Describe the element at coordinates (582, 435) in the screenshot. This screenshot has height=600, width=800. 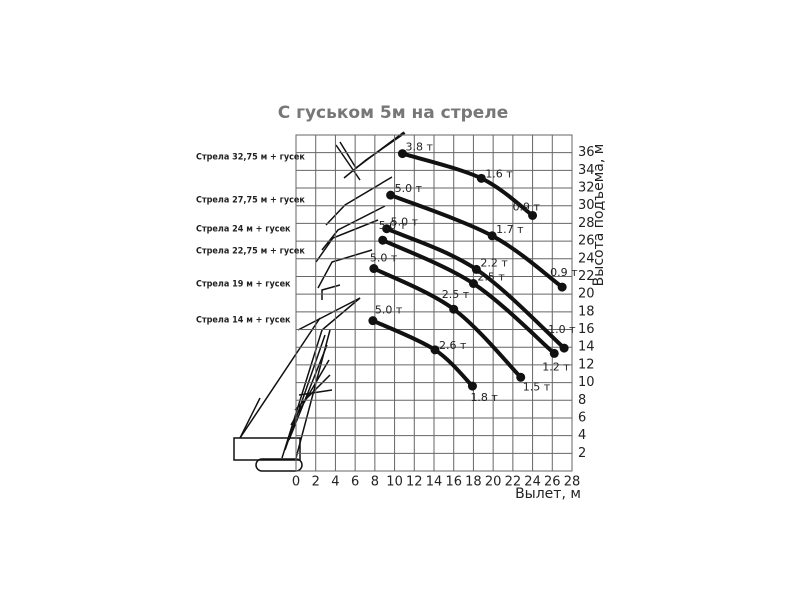
I see `y-tick-label: 4` at that location.